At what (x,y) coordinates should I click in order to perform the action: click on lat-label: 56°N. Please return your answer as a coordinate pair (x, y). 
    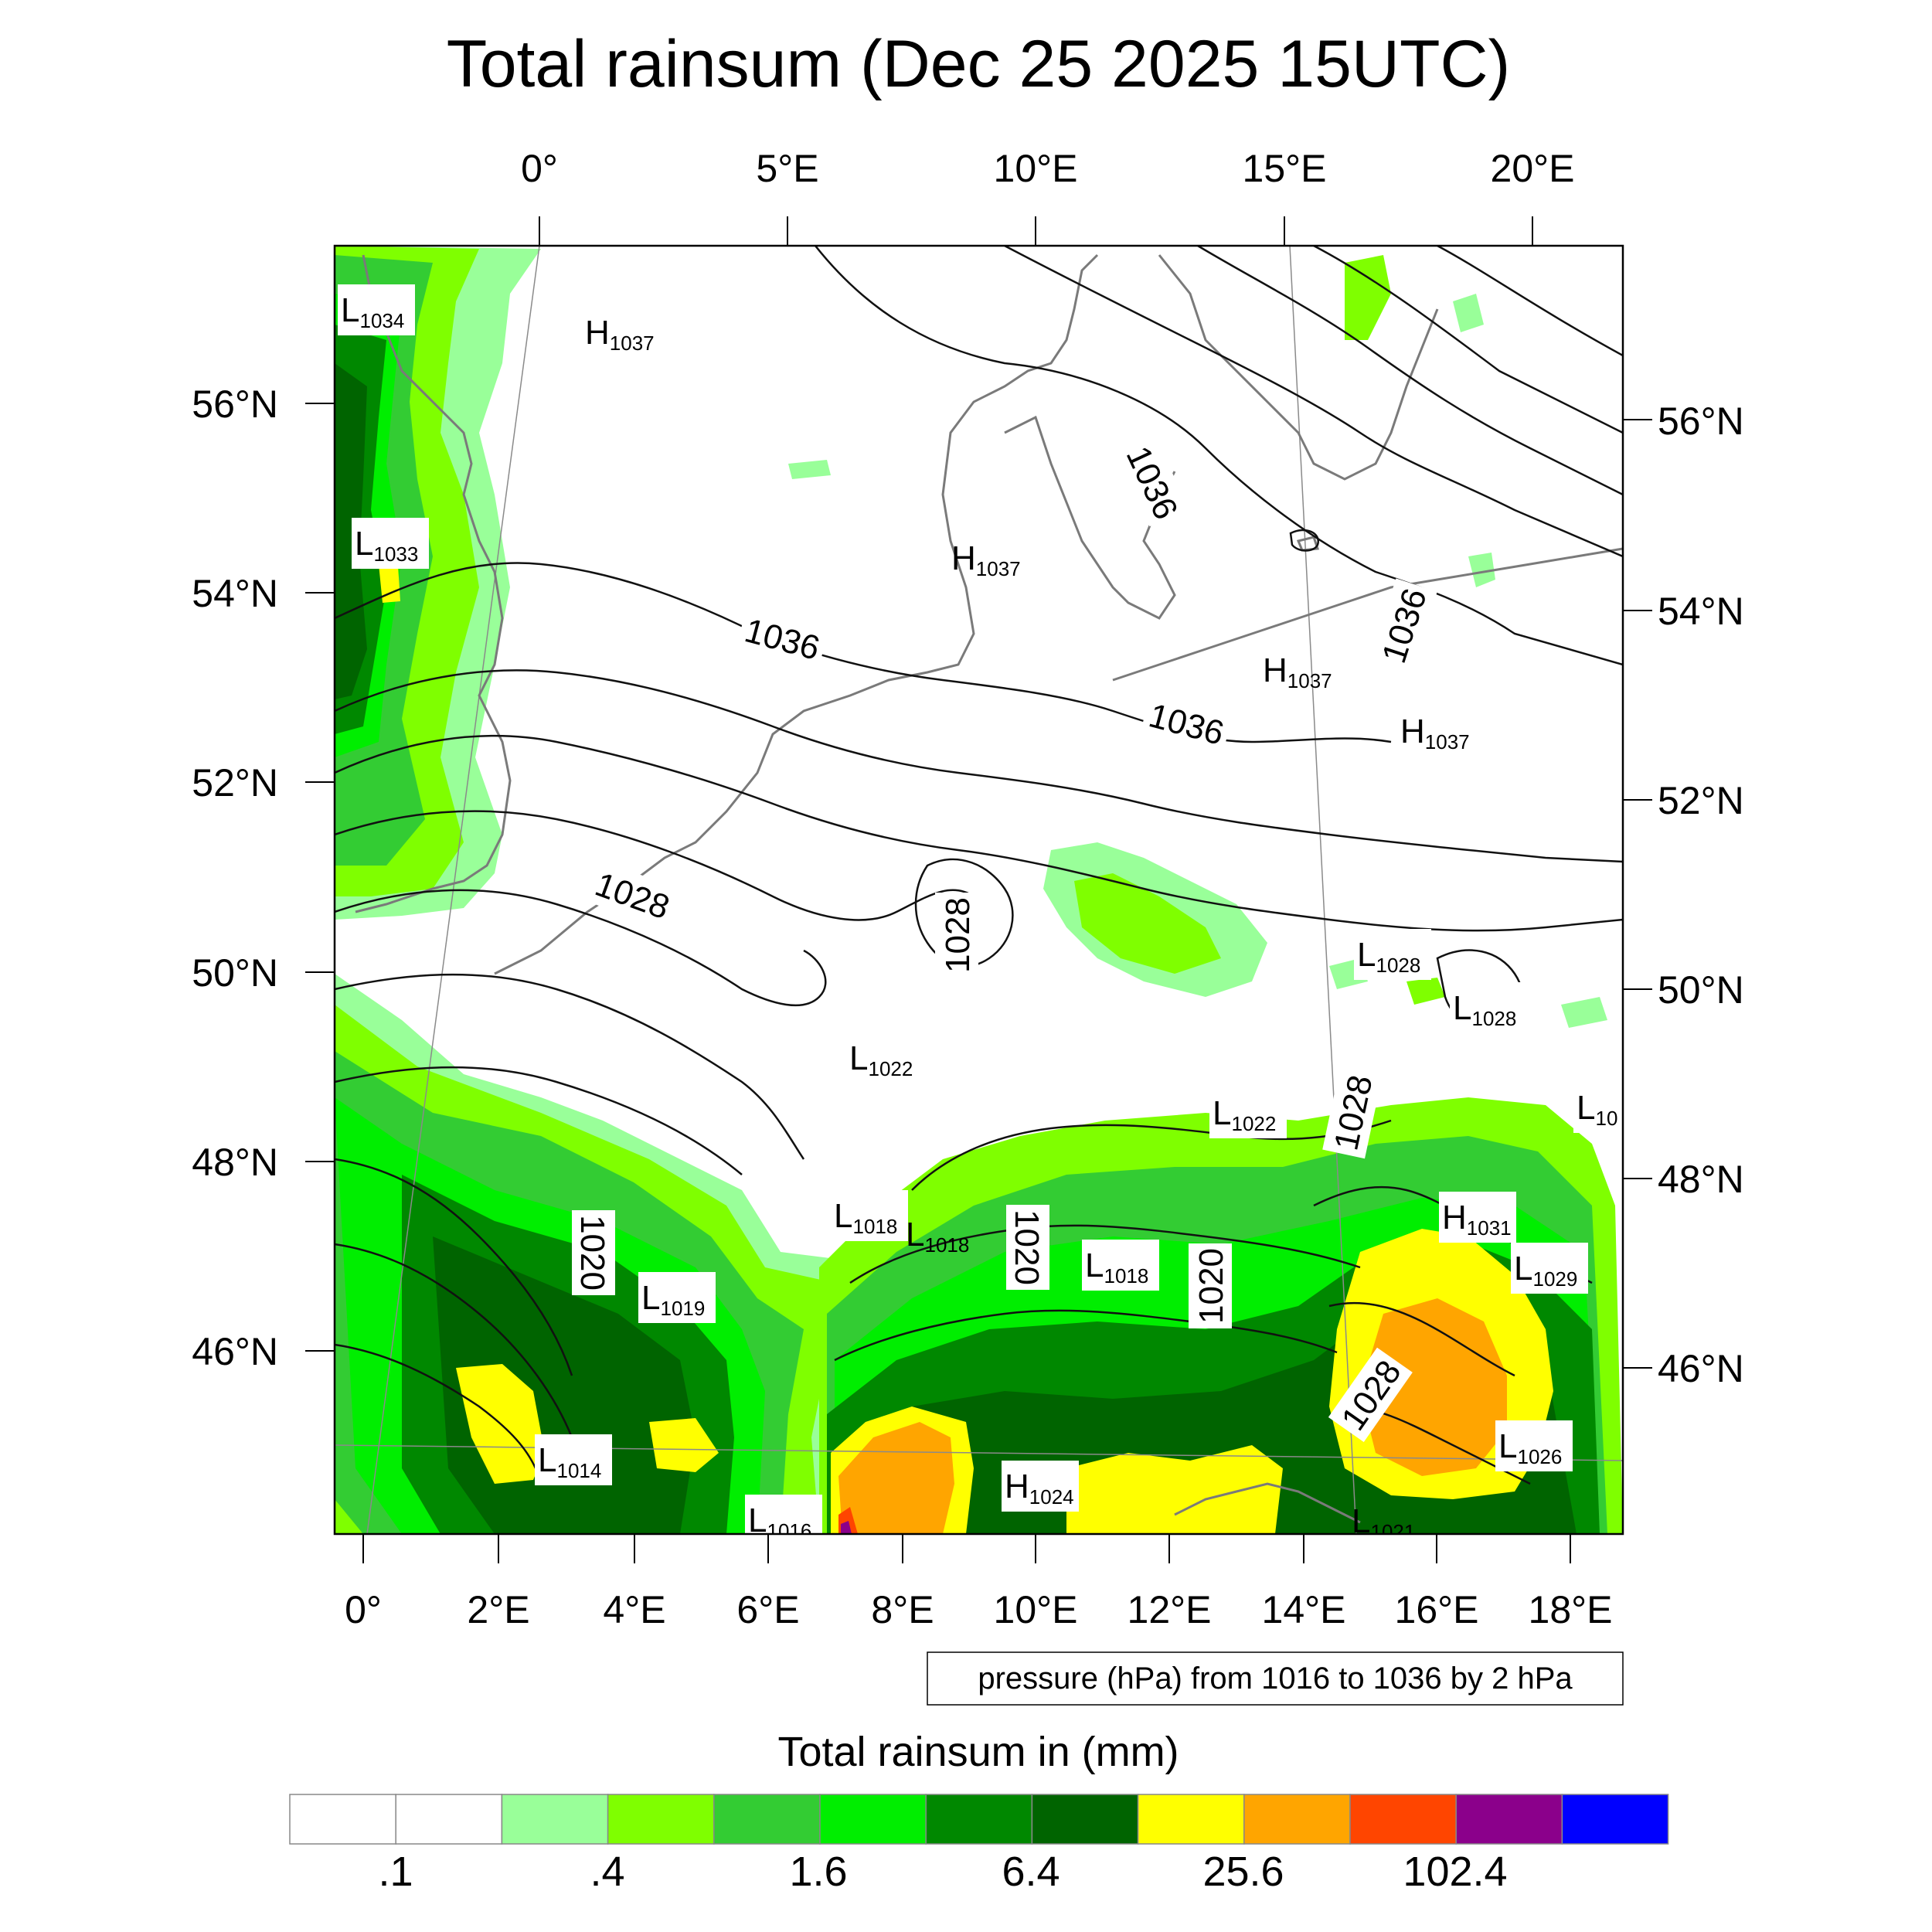
    Looking at the image, I should click on (235, 404).